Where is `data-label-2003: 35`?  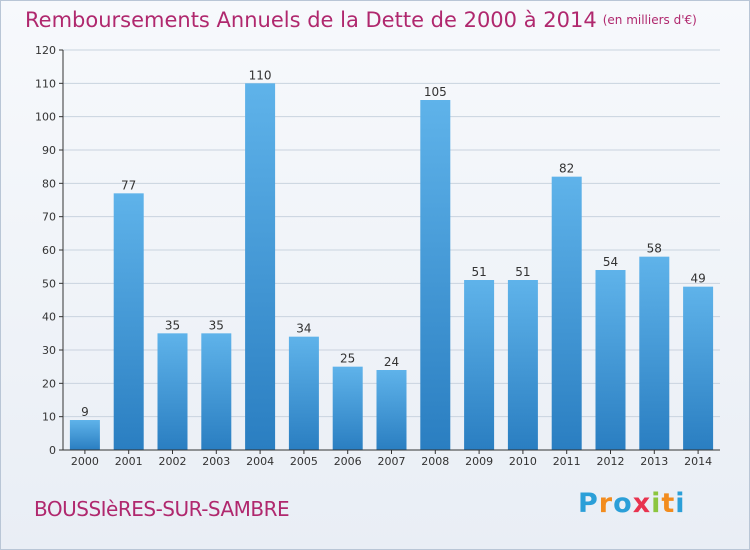
data-label-2003: 35 is located at coordinates (216, 325).